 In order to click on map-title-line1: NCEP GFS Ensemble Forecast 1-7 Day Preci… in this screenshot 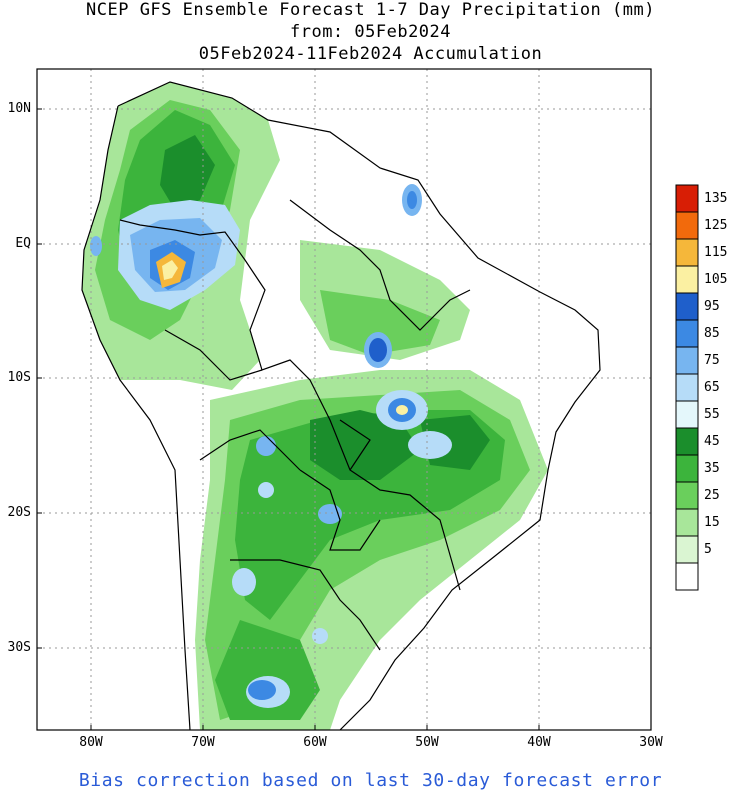, I will do `click(370, 10)`.